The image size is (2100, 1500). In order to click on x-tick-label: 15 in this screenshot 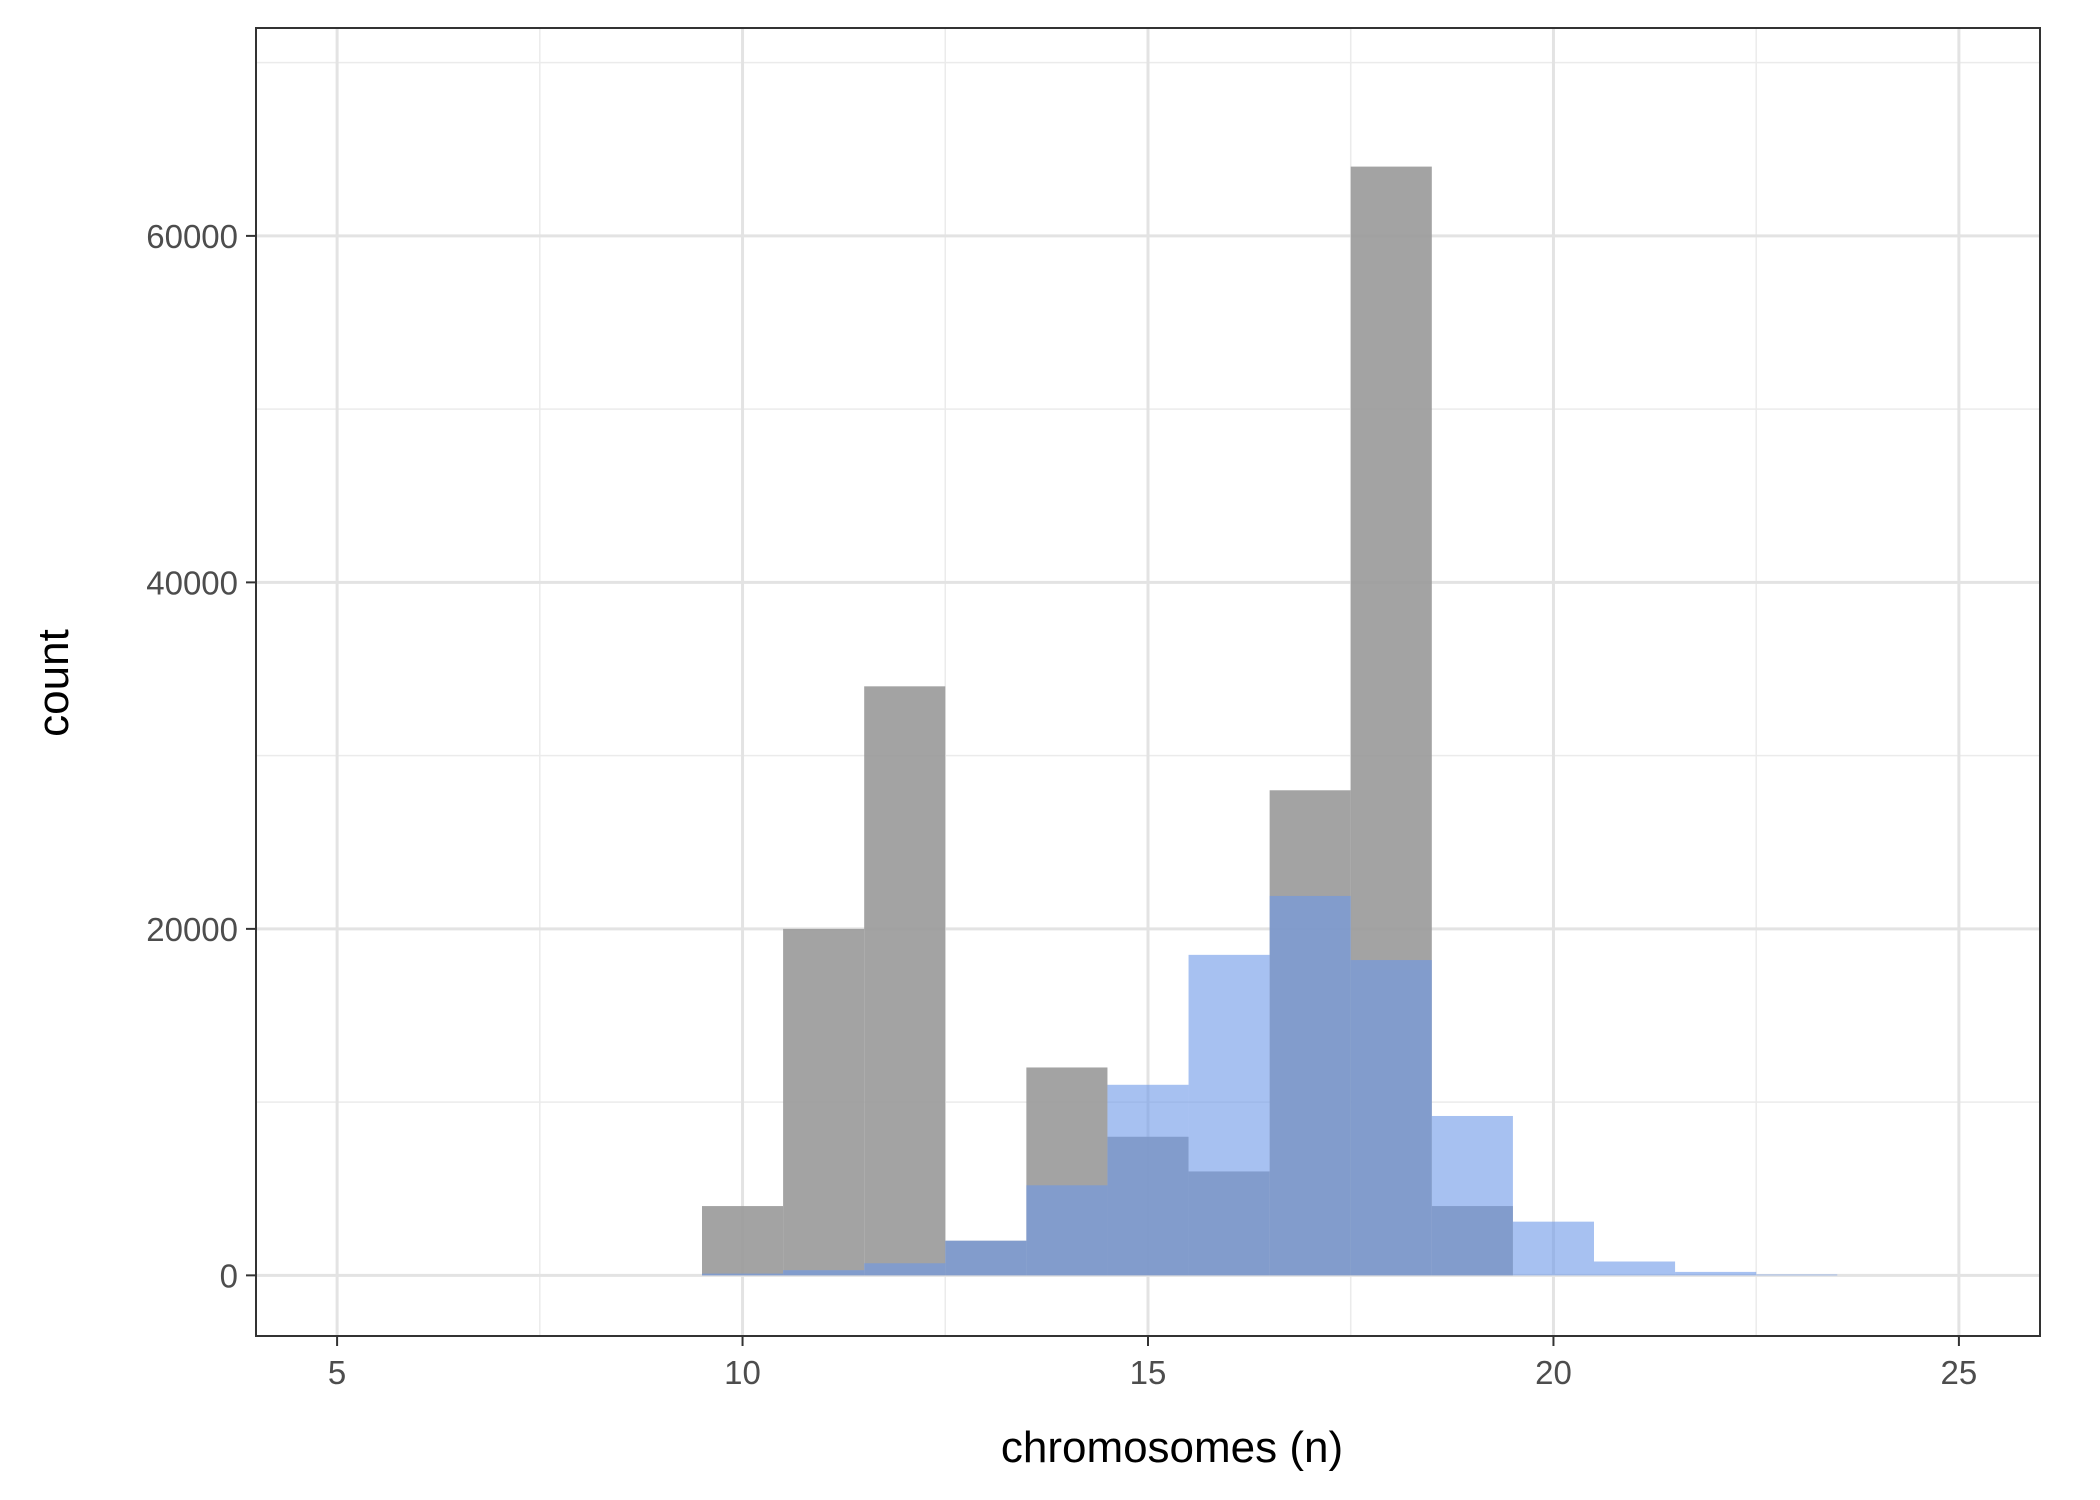, I will do `click(1148, 1372)`.